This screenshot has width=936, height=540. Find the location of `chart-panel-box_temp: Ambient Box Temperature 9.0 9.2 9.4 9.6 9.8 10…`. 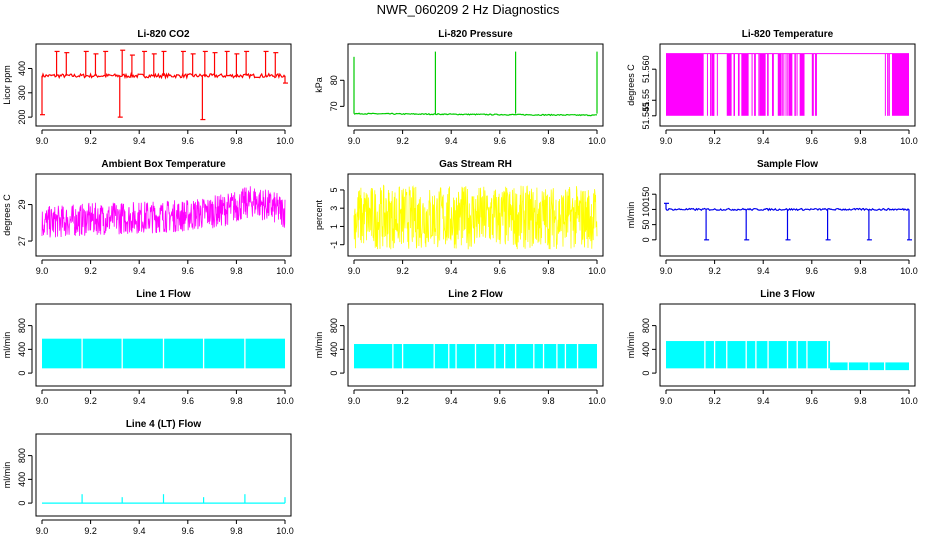

chart-panel-box_temp: Ambient Box Temperature 9.0 9.2 9.4 9.6 9.8 10… is located at coordinates (148, 217).